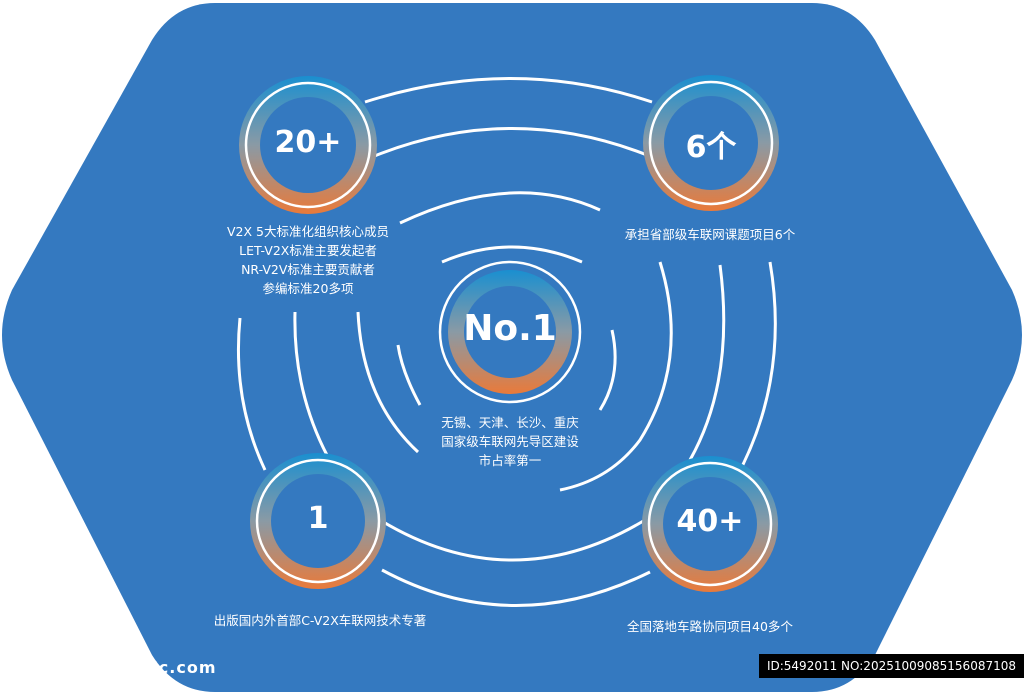  I want to click on caption-line: LET-V2X标准主要发起者, so click(308, 250).